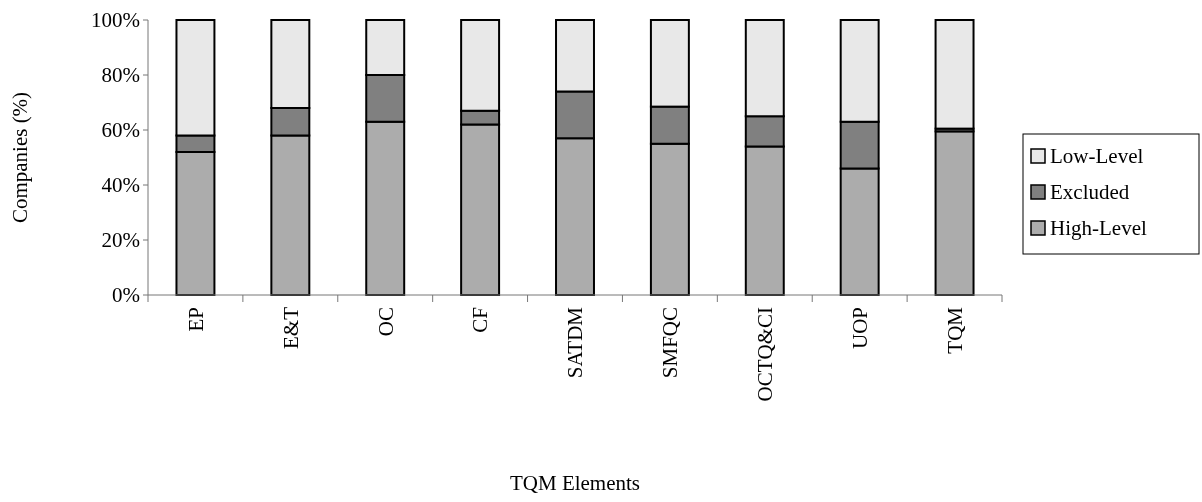 Image resolution: width=1202 pixels, height=502 pixels. I want to click on legend-label: Excluded, so click(1090, 192).